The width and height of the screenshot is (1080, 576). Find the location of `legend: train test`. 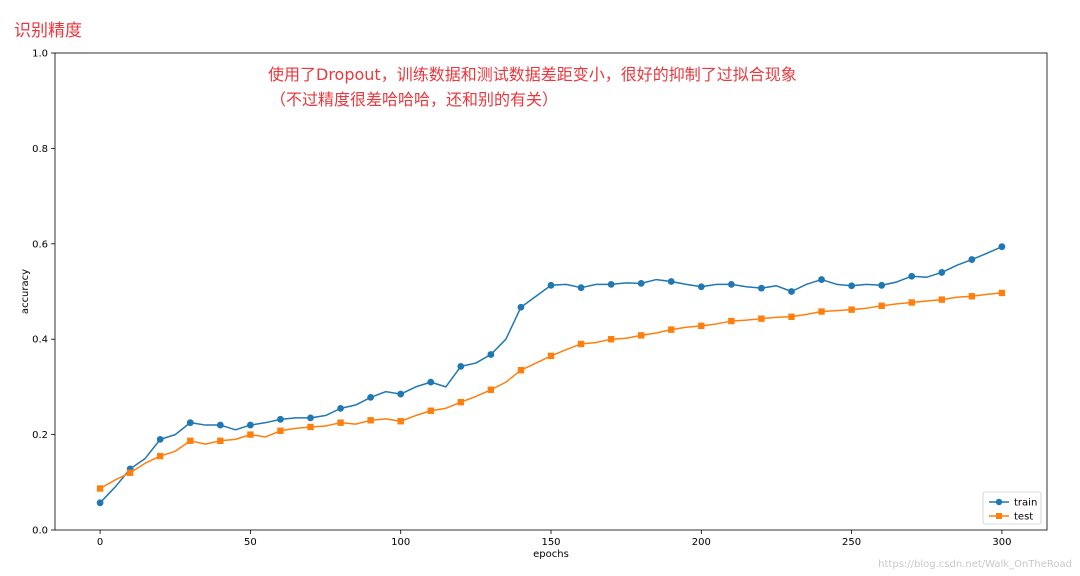

legend: train test is located at coordinates (1012, 508).